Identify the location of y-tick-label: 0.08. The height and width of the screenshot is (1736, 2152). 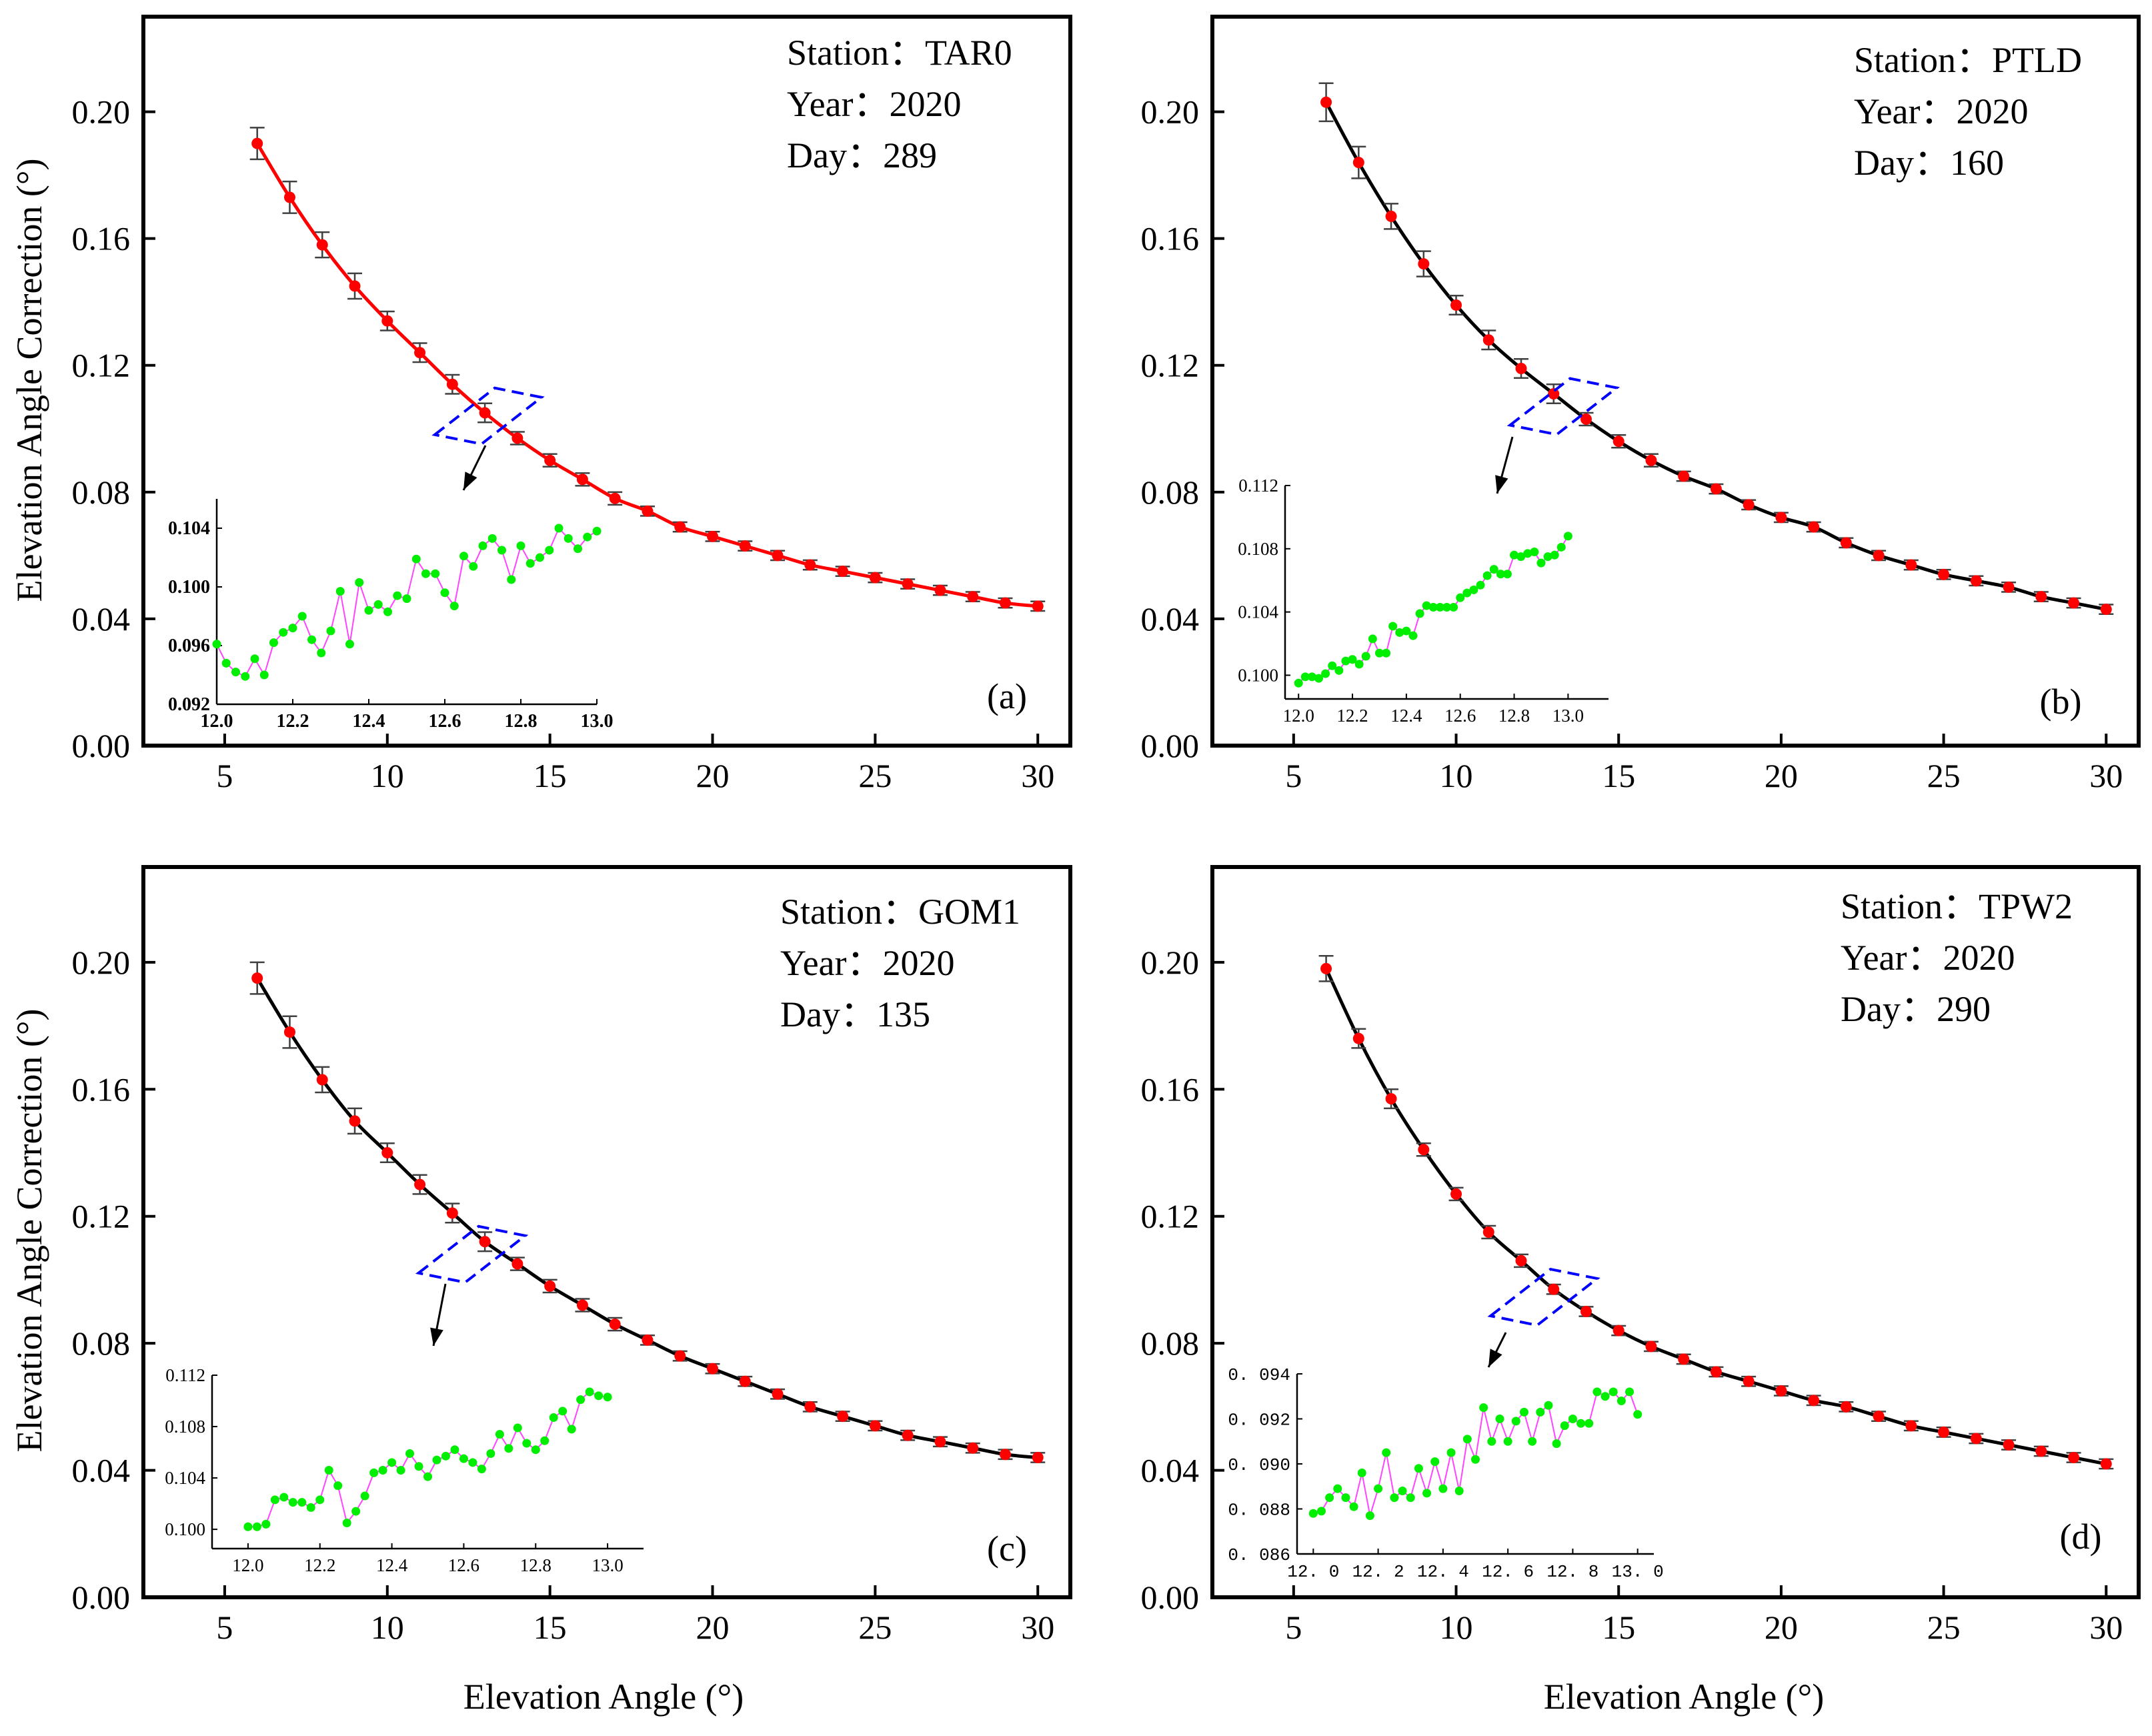
(101, 1343).